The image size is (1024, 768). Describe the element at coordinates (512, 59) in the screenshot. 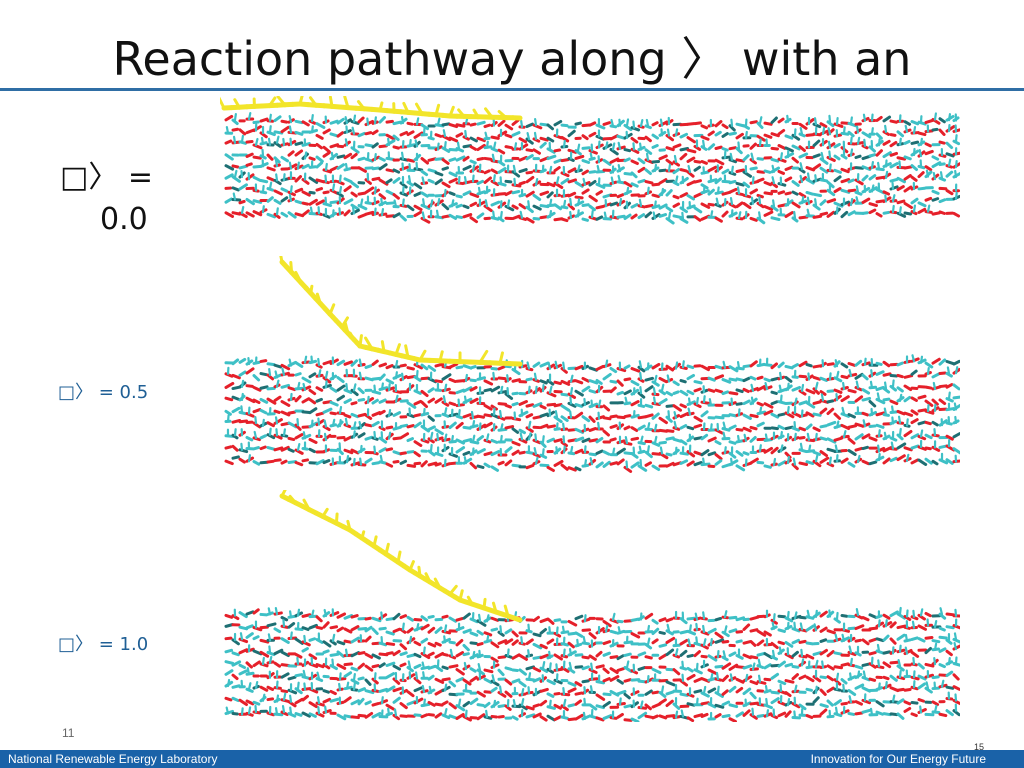

I see `slide-title: Reaction pathway along 〉 with an` at that location.